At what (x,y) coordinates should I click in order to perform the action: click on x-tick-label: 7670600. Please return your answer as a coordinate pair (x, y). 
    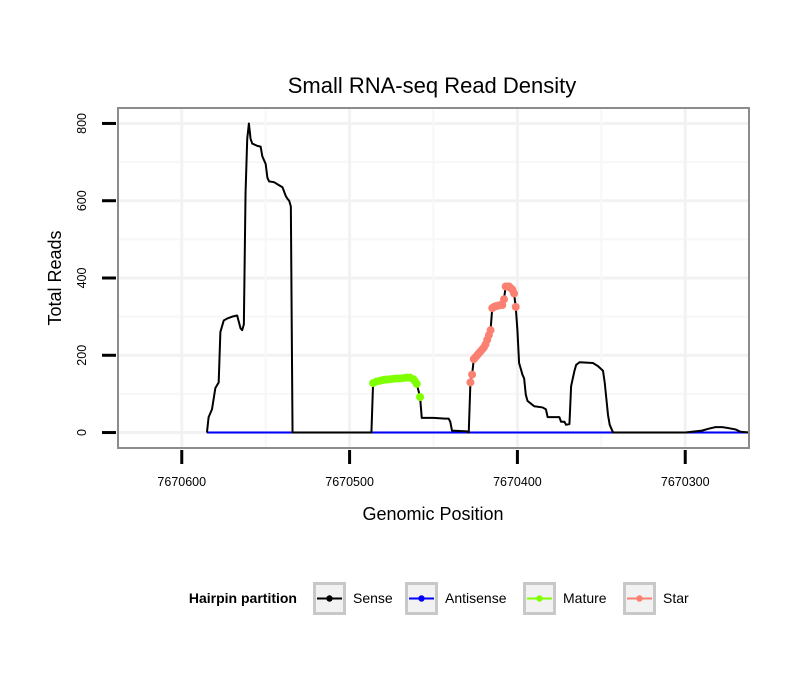
    Looking at the image, I should click on (181, 482).